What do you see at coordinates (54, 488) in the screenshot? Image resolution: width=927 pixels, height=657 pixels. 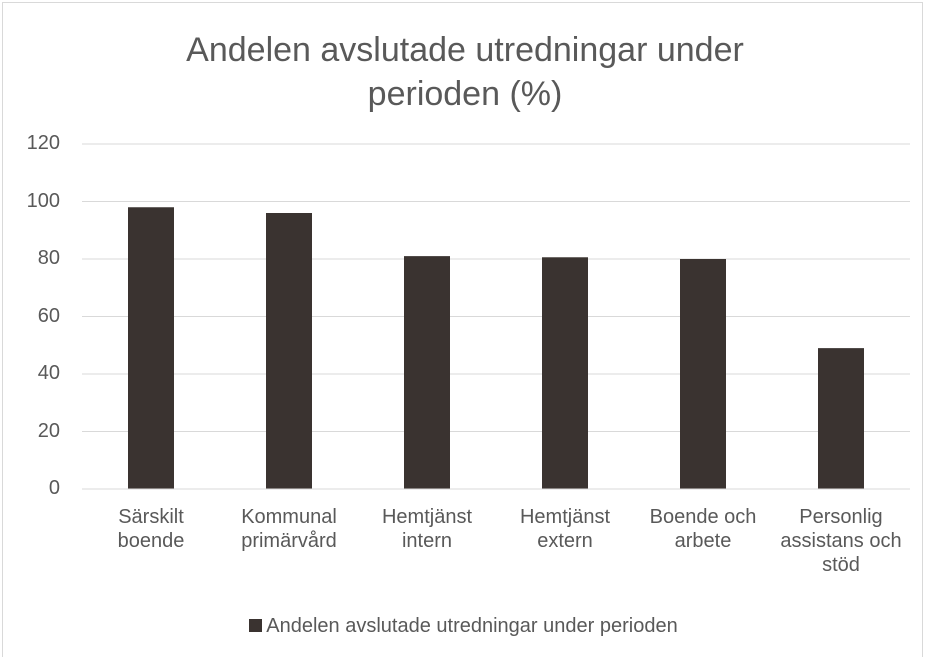 I see `y-tick-label: 0` at bounding box center [54, 488].